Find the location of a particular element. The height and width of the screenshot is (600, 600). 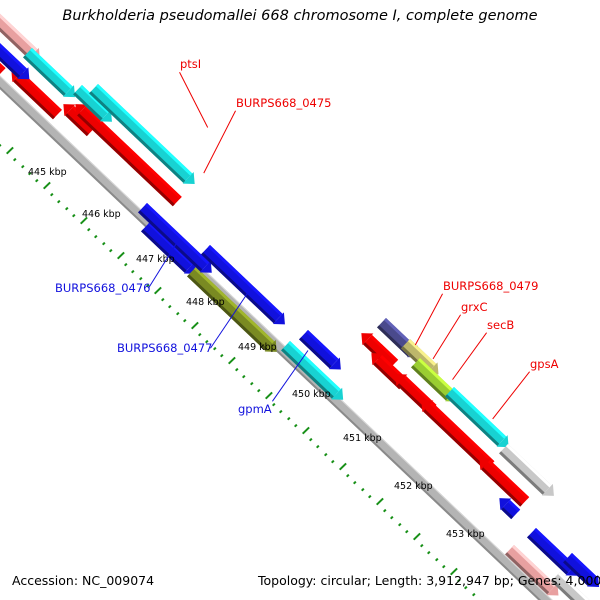

ruler-label-447: 447 kbp is located at coordinates (155, 259).